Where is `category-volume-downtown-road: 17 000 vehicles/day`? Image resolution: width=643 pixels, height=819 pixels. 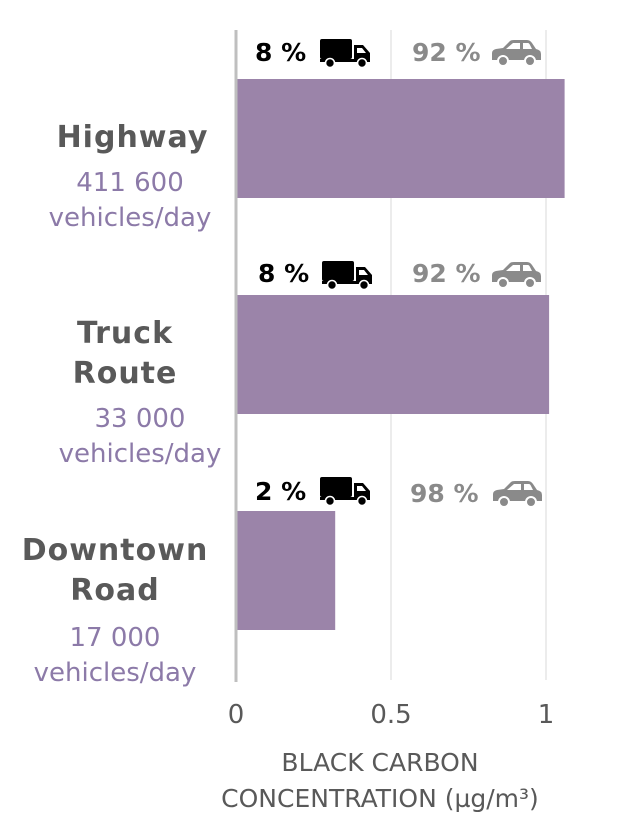
category-volume-downtown-road: 17 000 vehicles/day is located at coordinates (115, 656).